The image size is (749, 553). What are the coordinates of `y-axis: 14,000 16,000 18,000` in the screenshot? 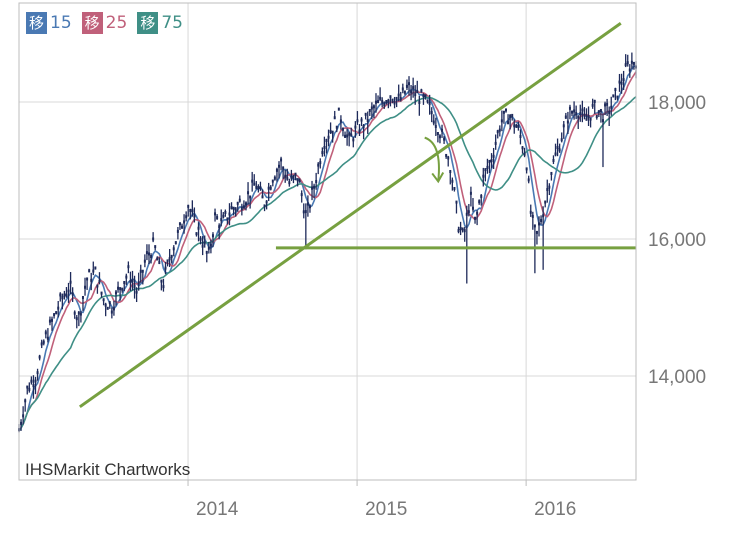 It's located at (677, 240).